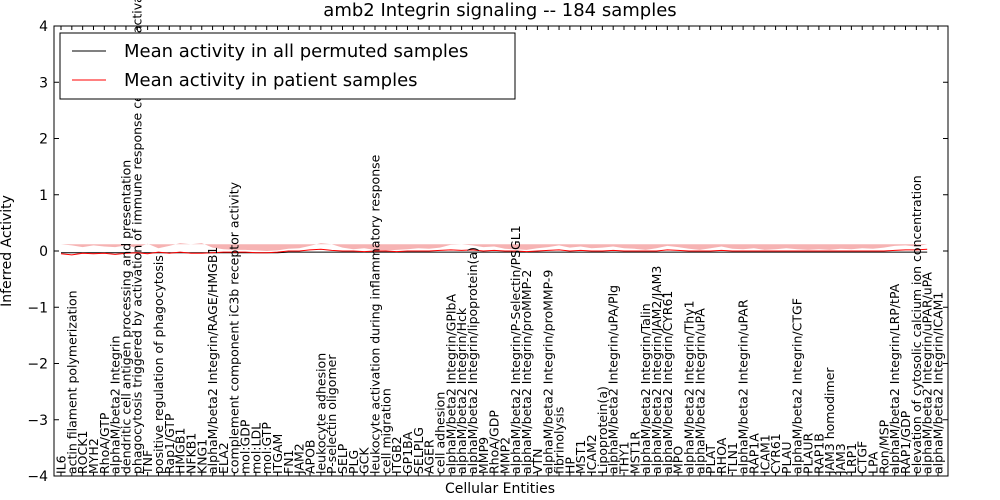 The width and height of the screenshot is (1000, 500). I want to click on legend-label-permuted: Mean activity in all permuted samples, so click(296, 51).